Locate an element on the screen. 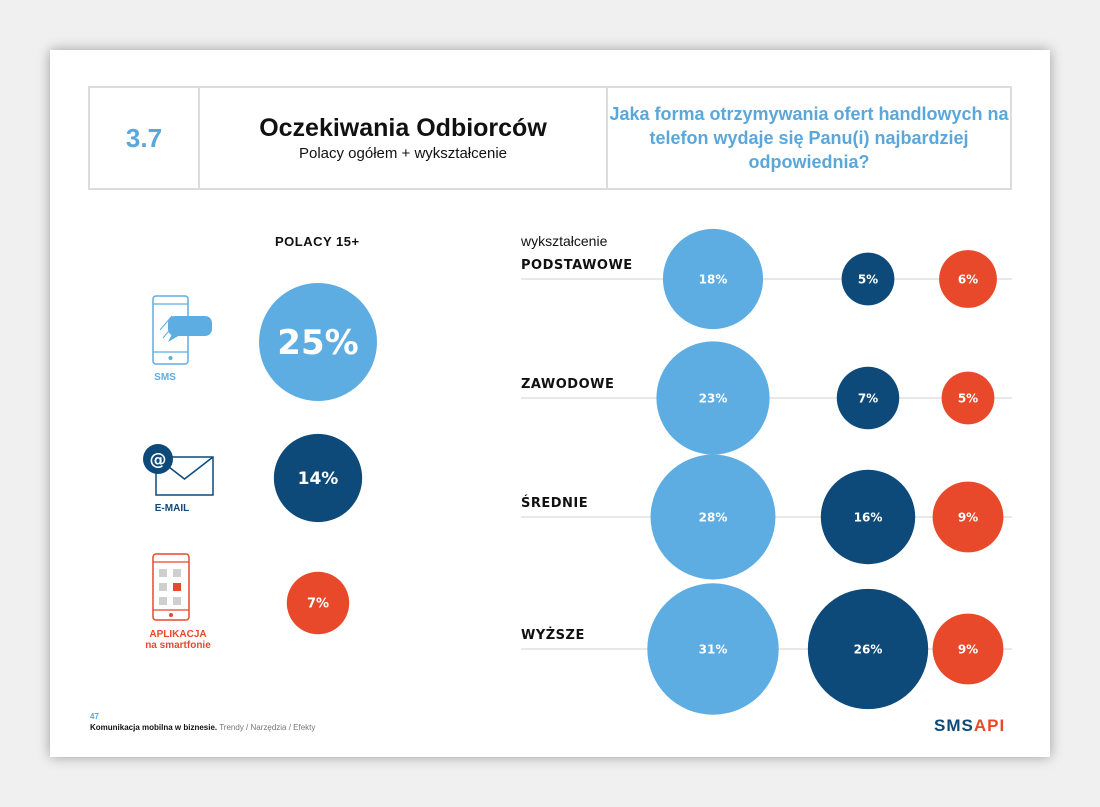 Image resolution: width=1100 pixels, height=807 pixels. channel-label-email: E-MAIL is located at coordinates (172, 508).